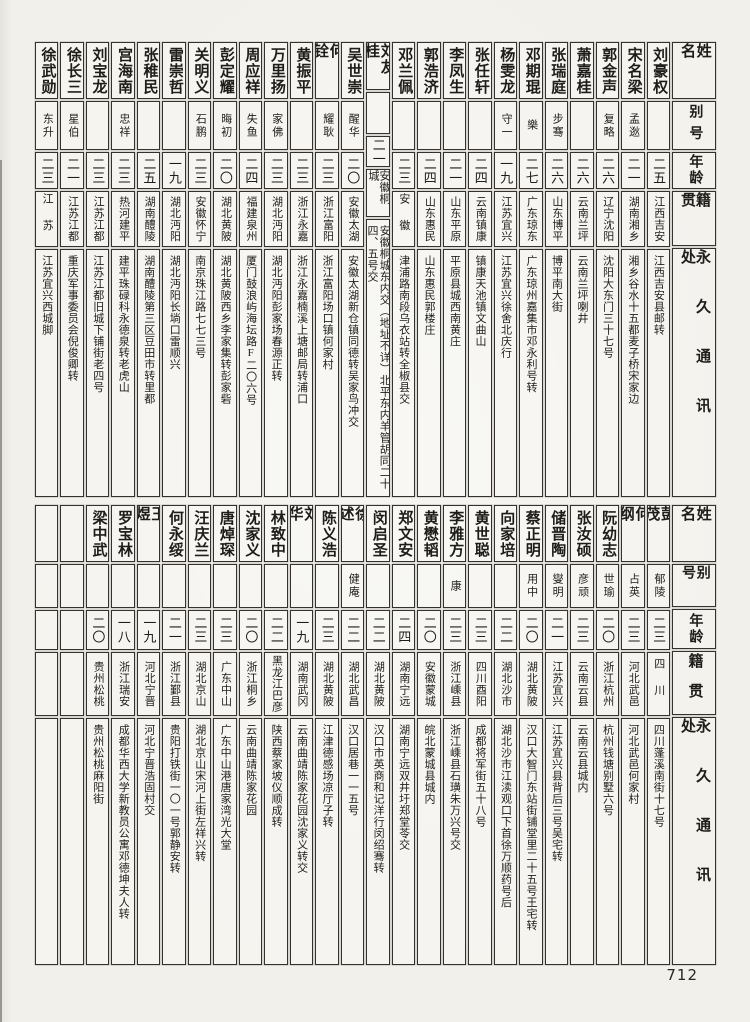 The image size is (750, 1022). Describe the element at coordinates (658, 373) in the screenshot. I see `address-cell: 江西吉安县邮转` at that location.